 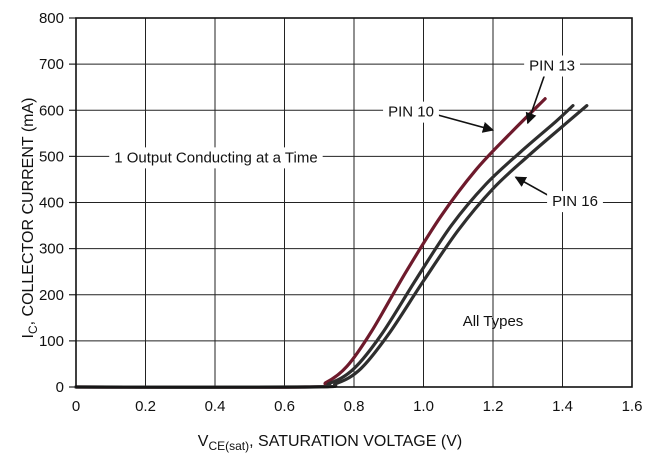 What do you see at coordinates (51, 203) in the screenshot?
I see `y-tick-label: 400` at bounding box center [51, 203].